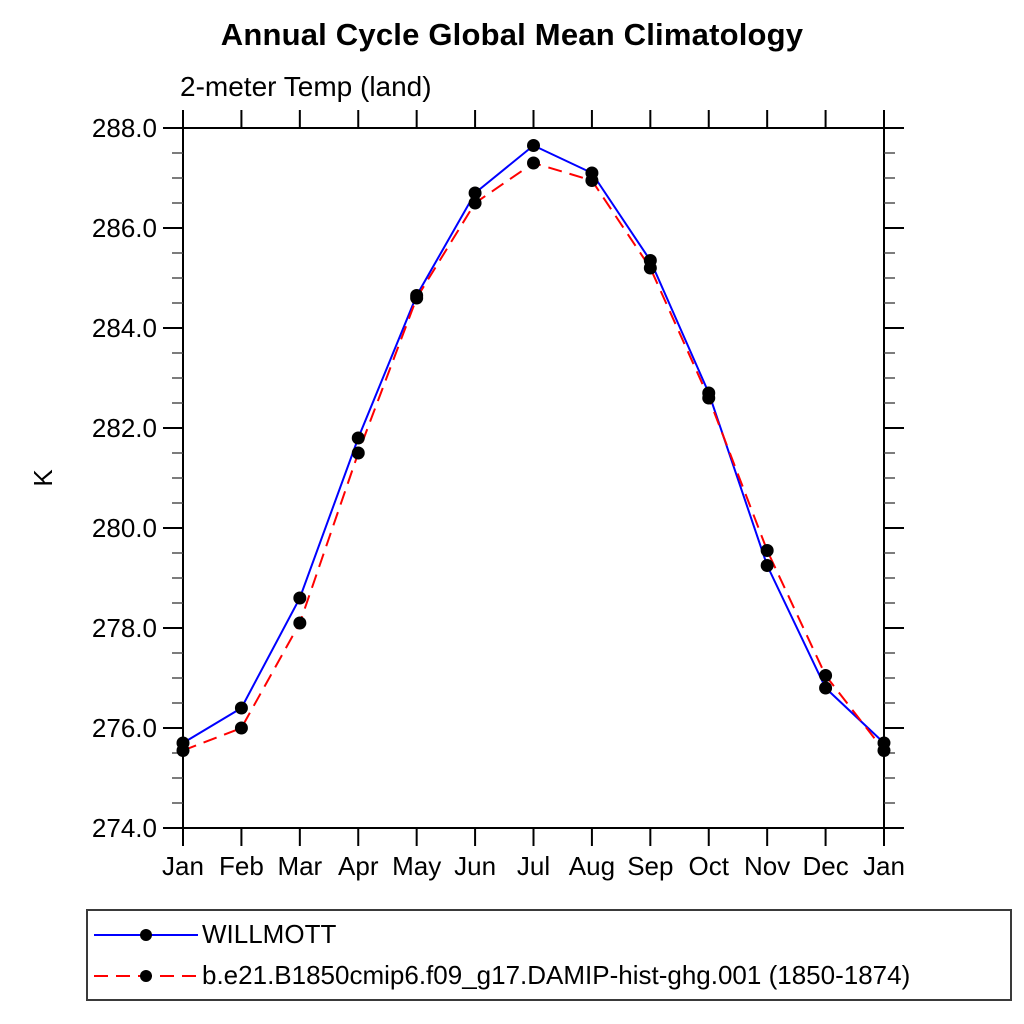 The image size is (1024, 1024). What do you see at coordinates (825, 866) in the screenshot?
I see `x-tick-label: Dec` at bounding box center [825, 866].